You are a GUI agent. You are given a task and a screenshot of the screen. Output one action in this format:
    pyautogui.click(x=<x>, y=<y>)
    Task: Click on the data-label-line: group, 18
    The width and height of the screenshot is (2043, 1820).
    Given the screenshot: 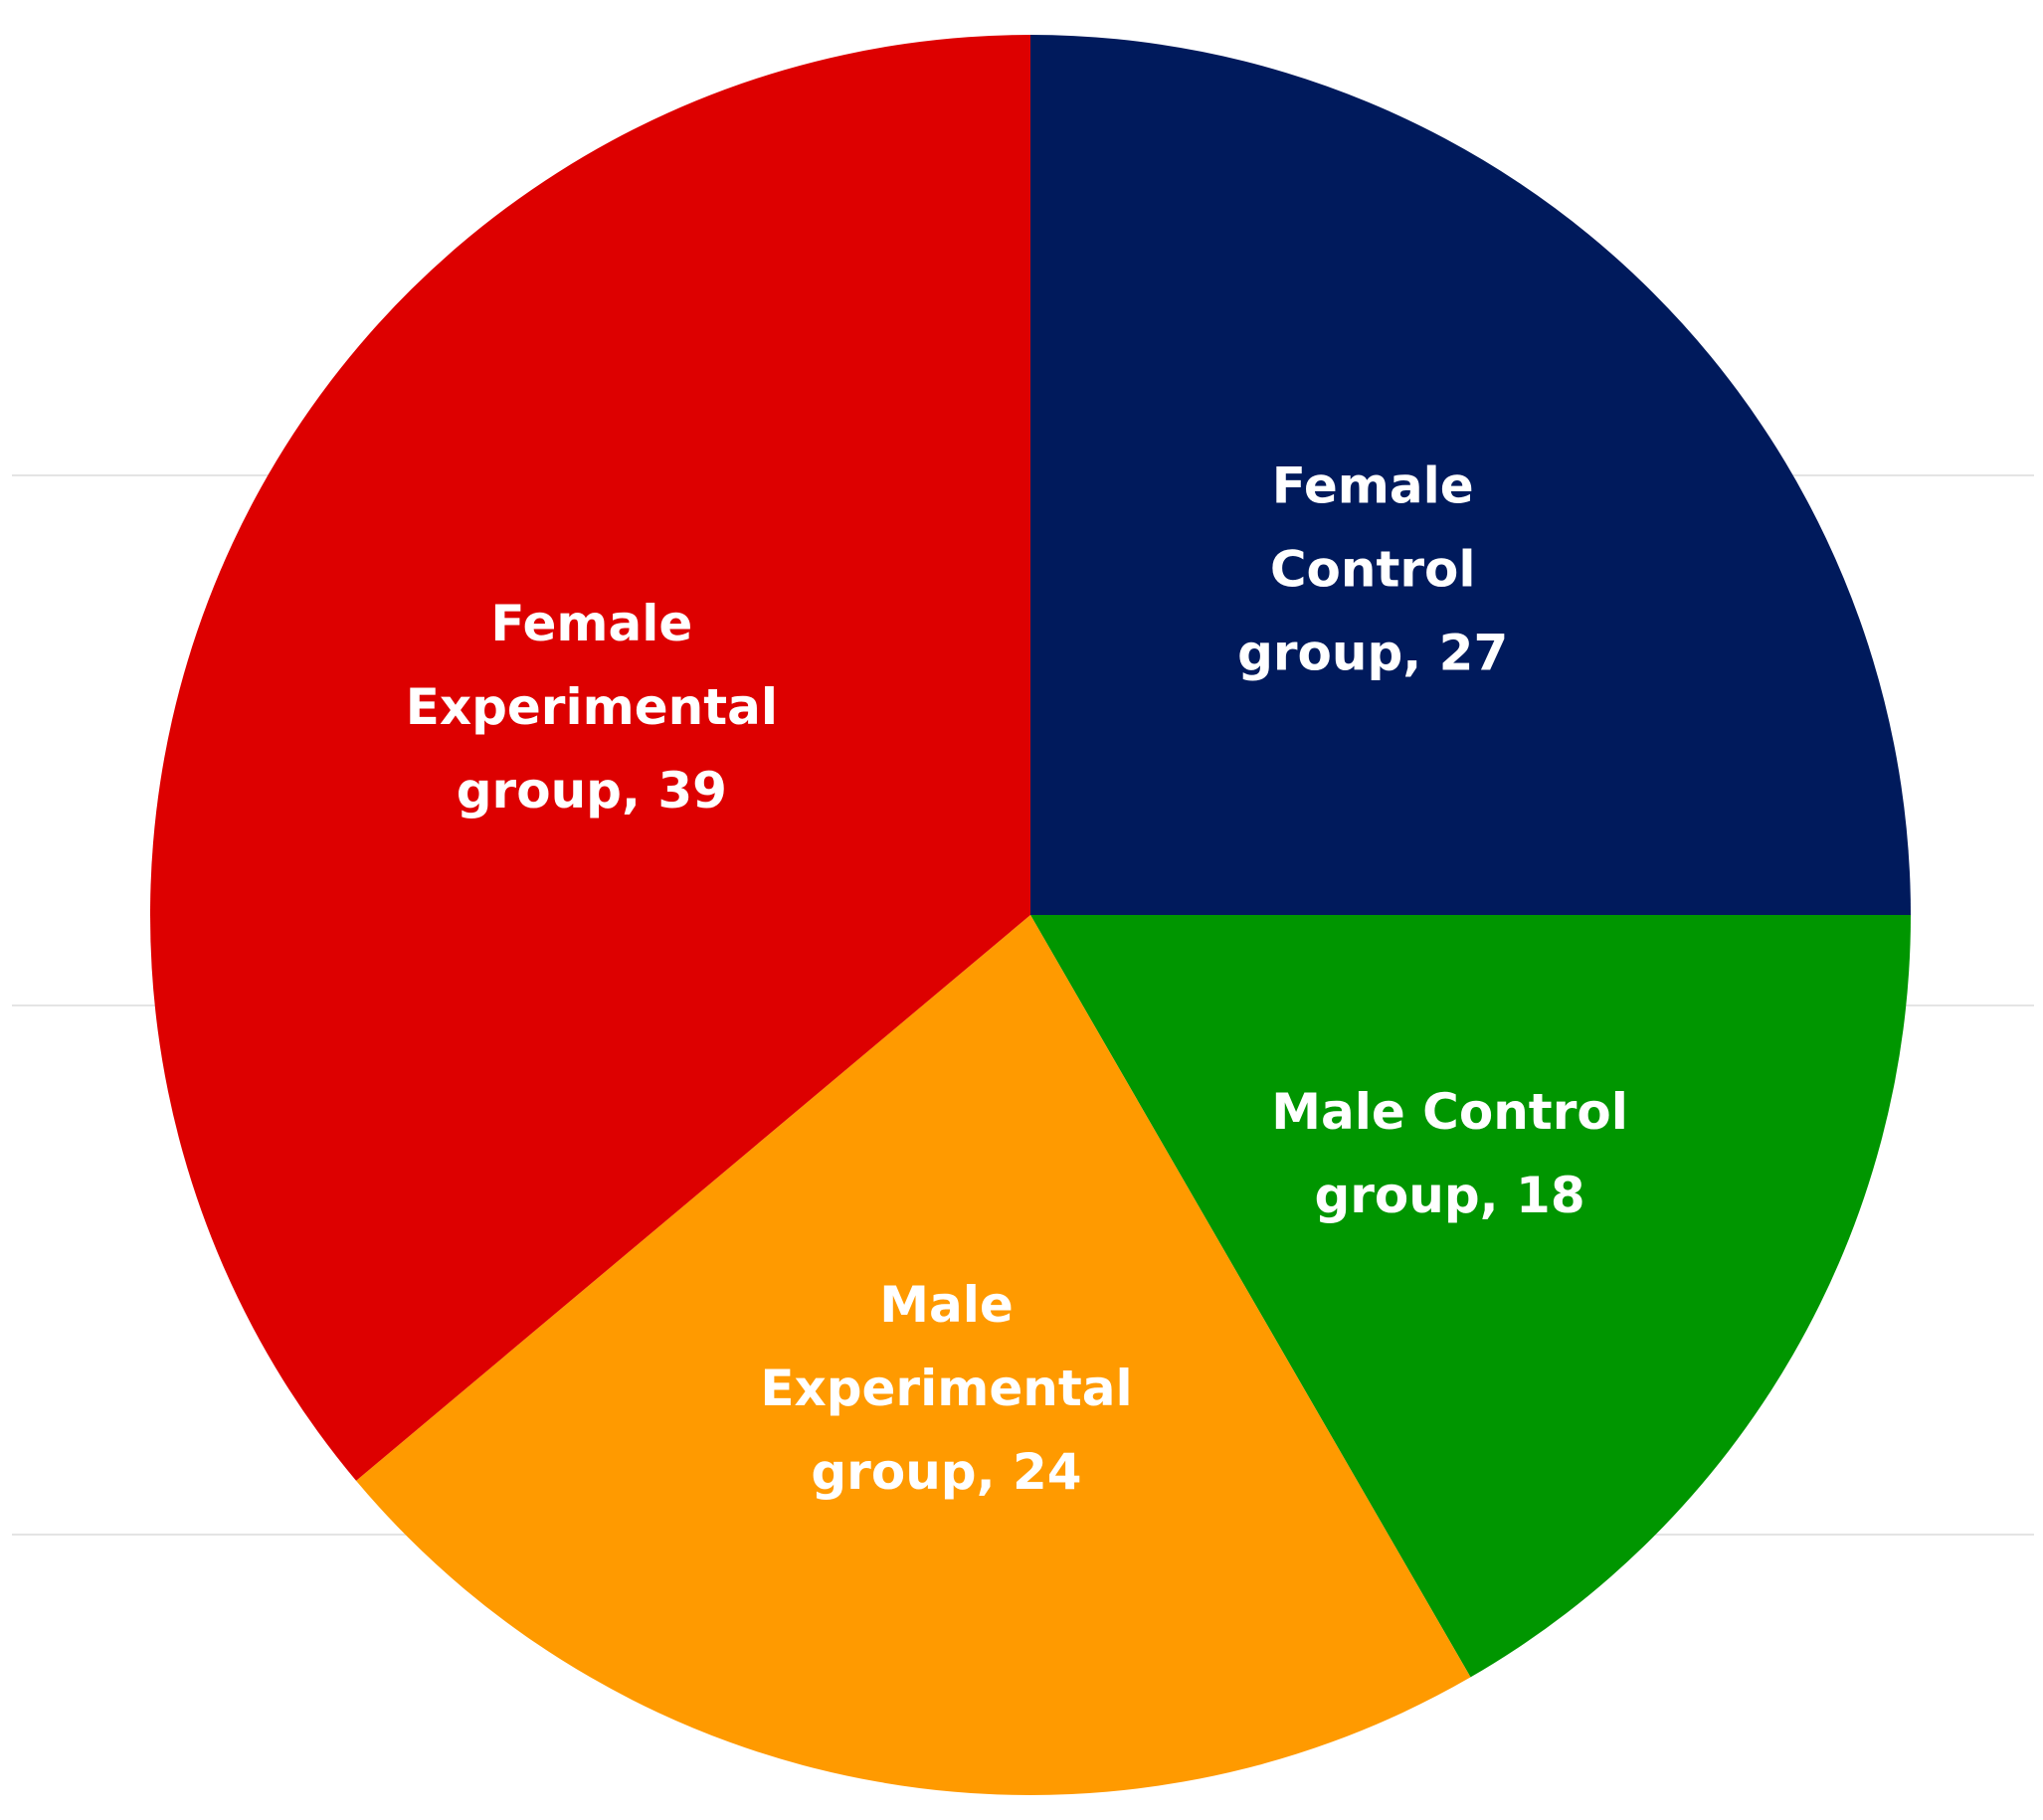 What is the action you would take?
    pyautogui.click(x=1449, y=1195)
    